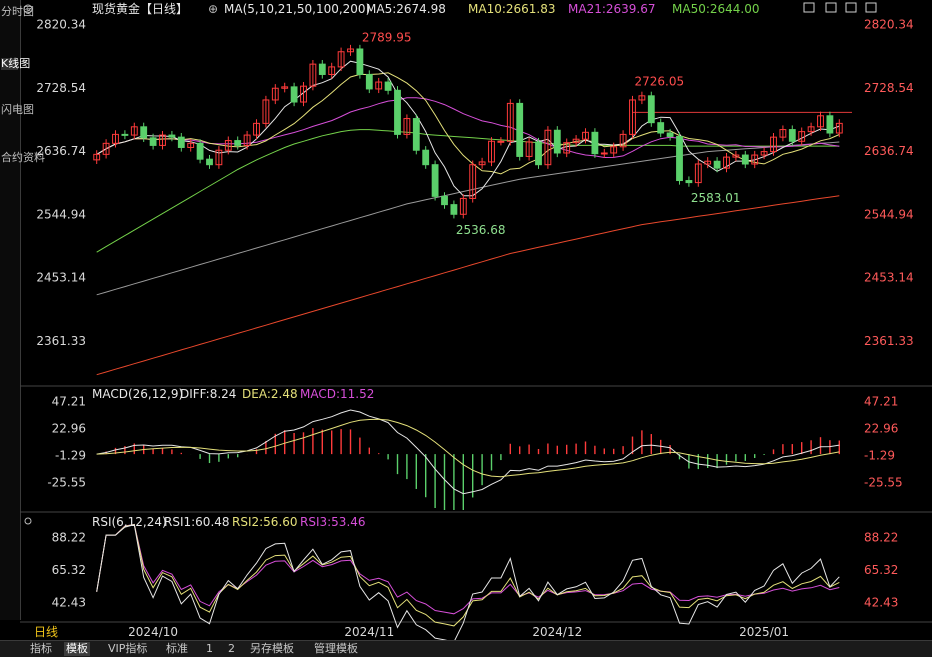 The height and width of the screenshot is (657, 932). What do you see at coordinates (270, 394) in the screenshot?
I see `macd-value-label: DEA:2.48` at bounding box center [270, 394].